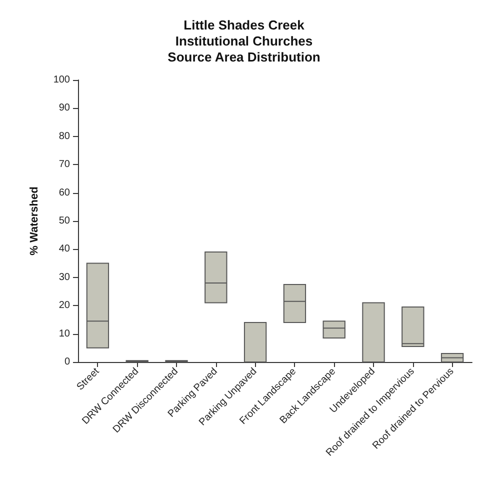 This screenshot has height=489, width=488. Describe the element at coordinates (64, 108) in the screenshot. I see `y-tick-label: 90` at that location.